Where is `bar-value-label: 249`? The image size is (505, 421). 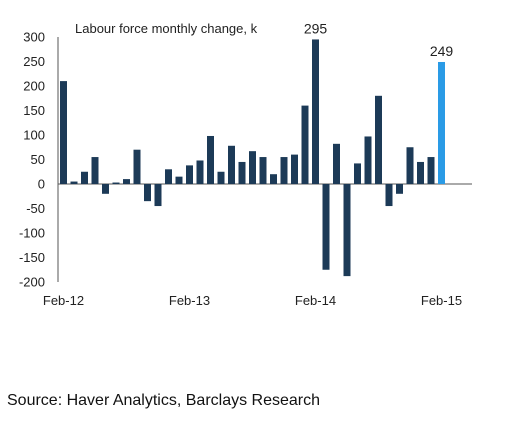
bar-value-label: 249 is located at coordinates (442, 51).